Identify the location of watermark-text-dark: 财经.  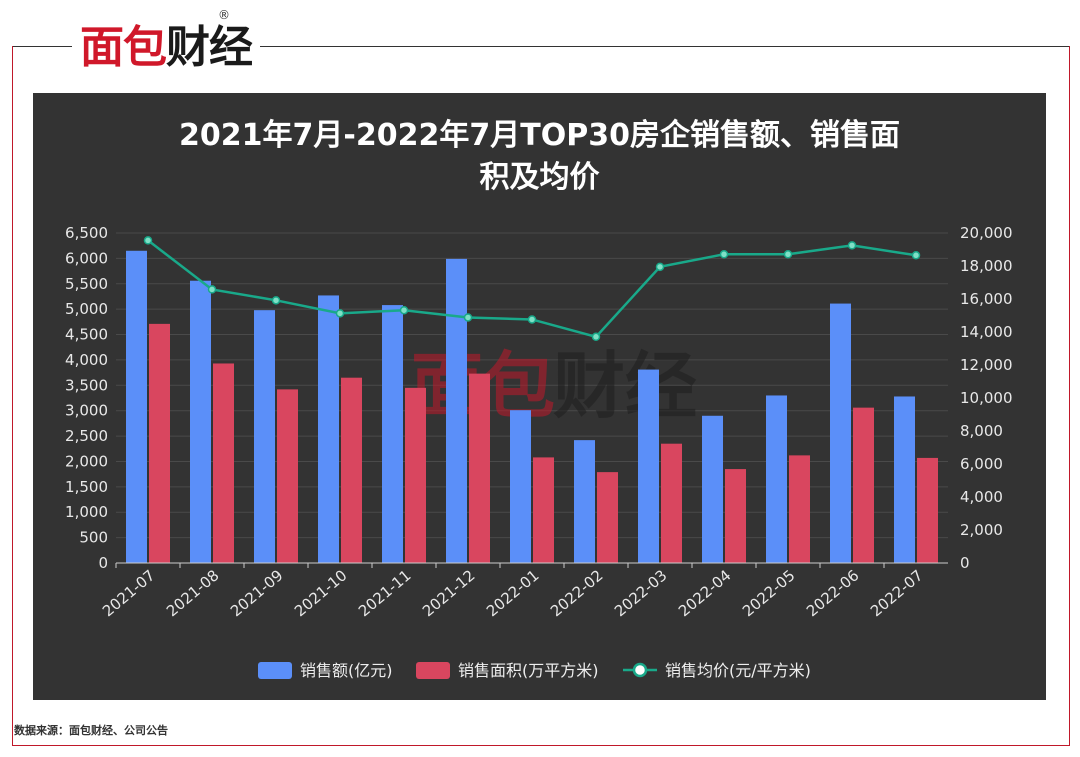
(625, 386).